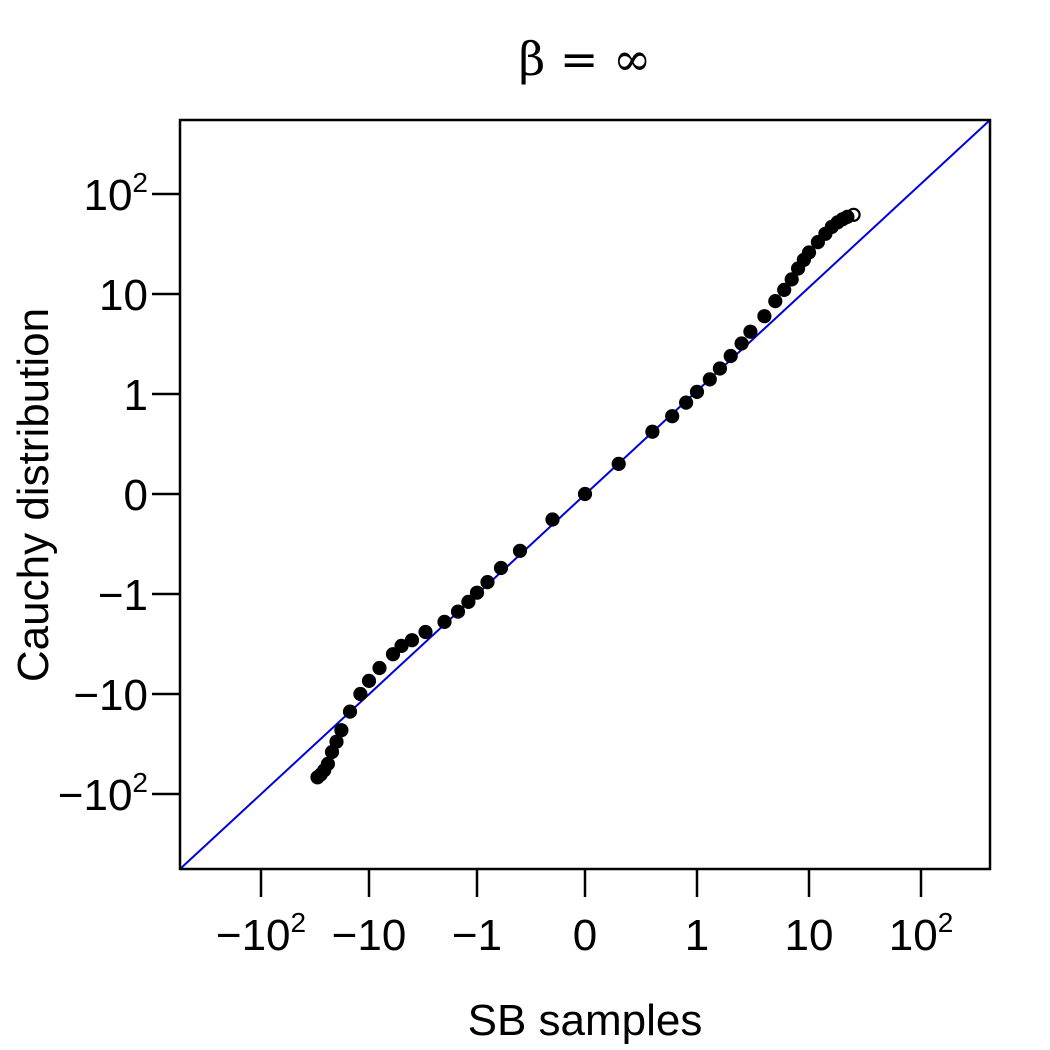 This screenshot has width=1050, height=1050. Describe the element at coordinates (33, 495) in the screenshot. I see `y-axis-label: Cauchy distribution` at that location.